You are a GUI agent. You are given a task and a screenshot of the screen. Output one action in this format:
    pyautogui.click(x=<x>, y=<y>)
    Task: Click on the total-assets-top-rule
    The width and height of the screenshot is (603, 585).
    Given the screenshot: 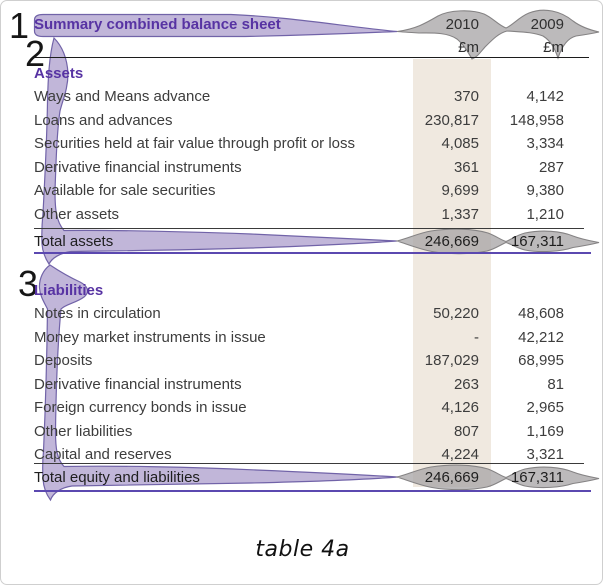 What is the action you would take?
    pyautogui.click(x=309, y=228)
    